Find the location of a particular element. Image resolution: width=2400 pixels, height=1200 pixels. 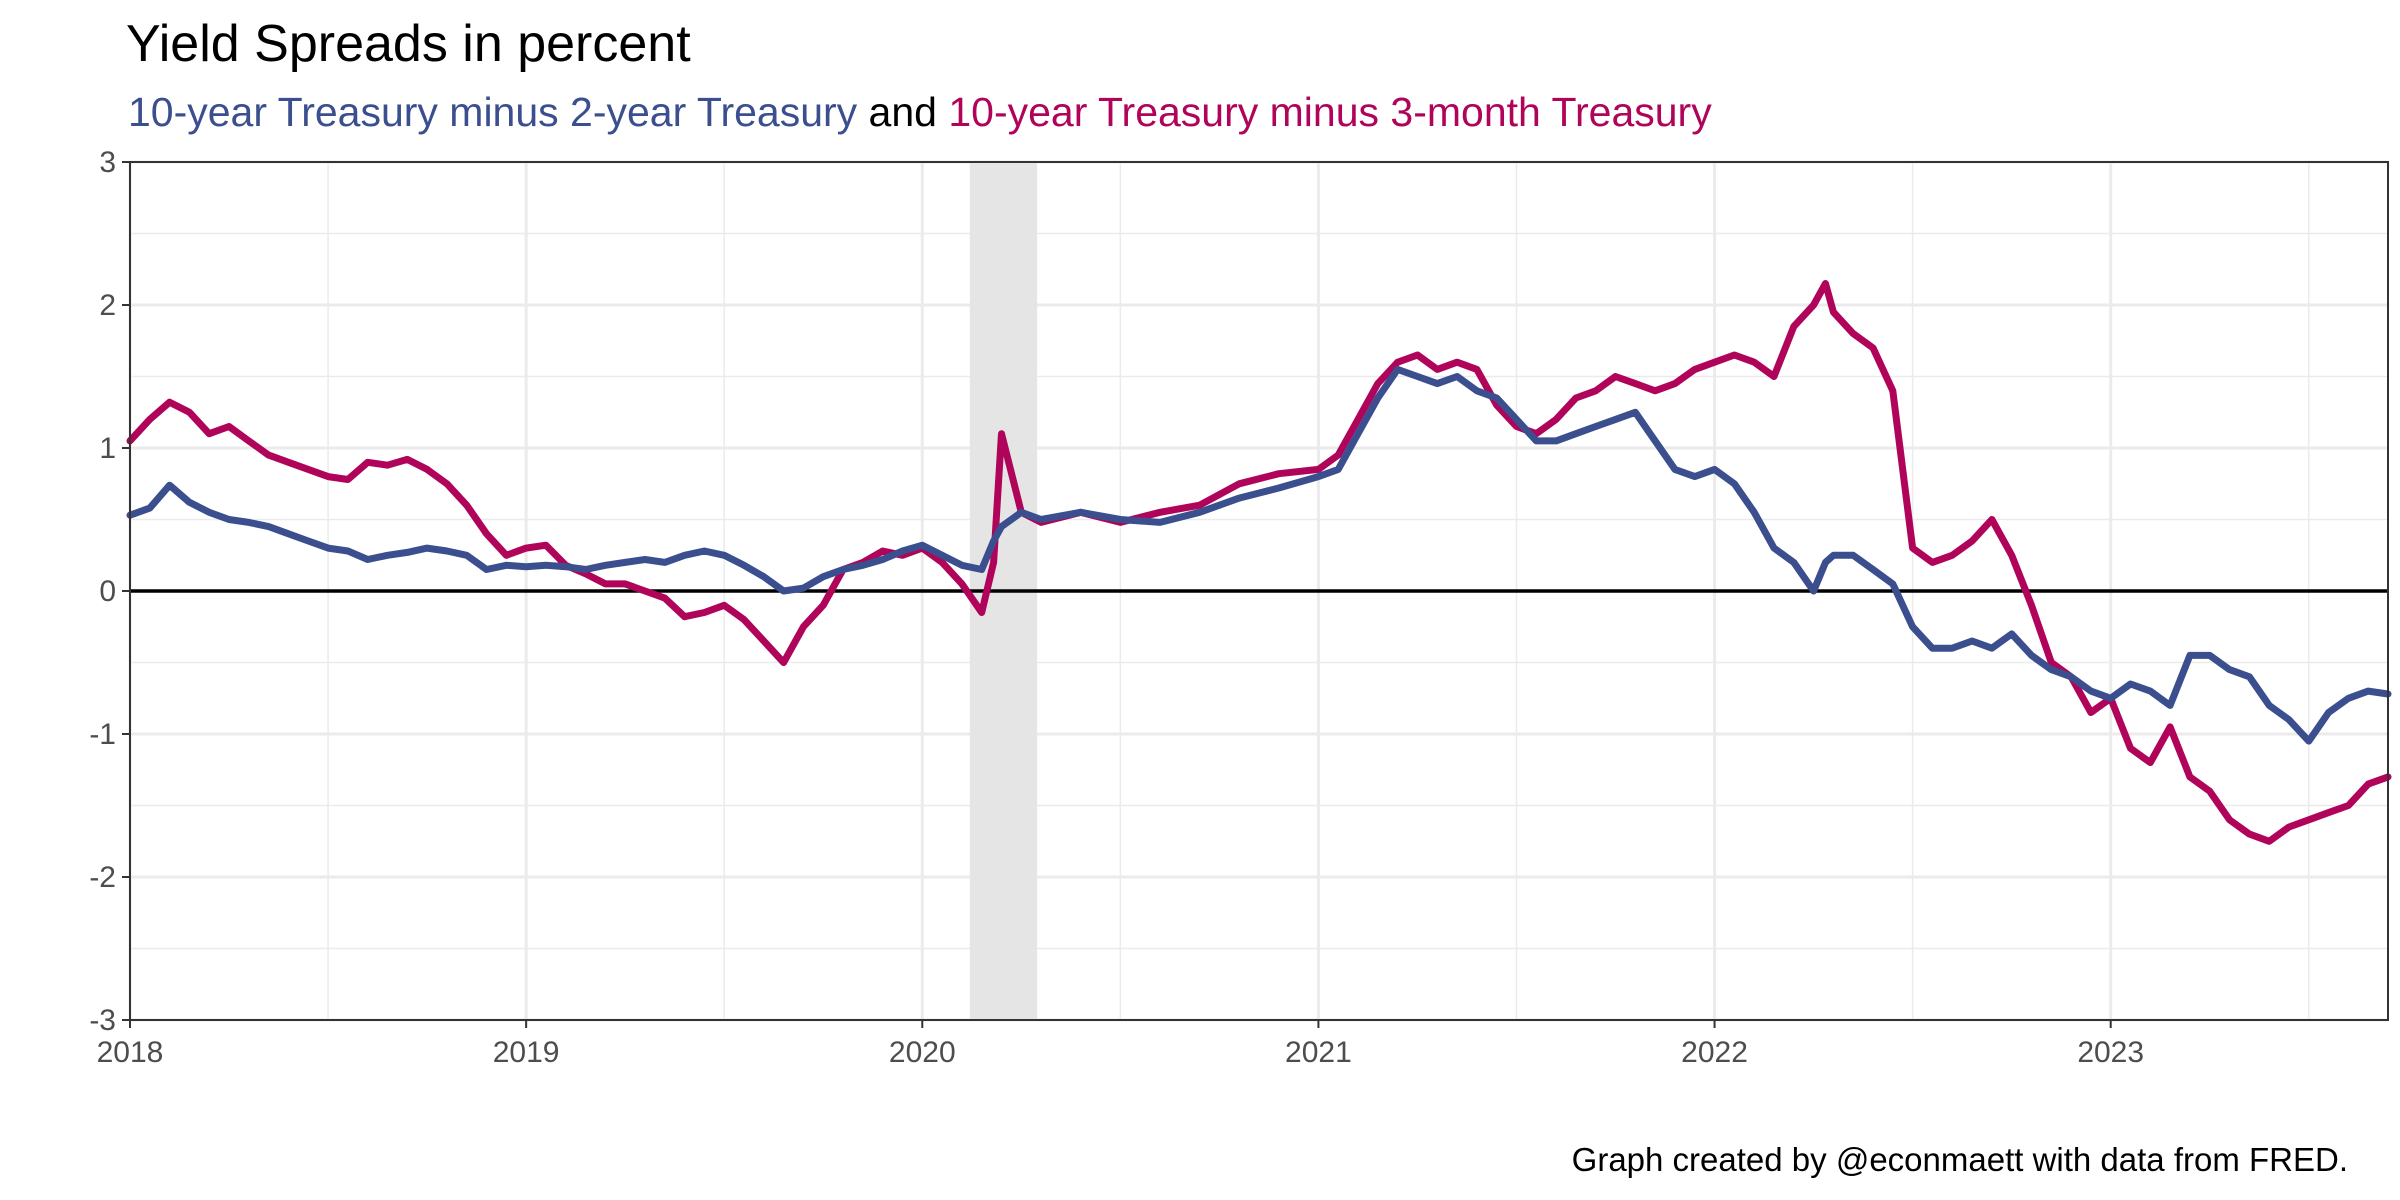

y-tick-label: 1 is located at coordinates (107, 448).